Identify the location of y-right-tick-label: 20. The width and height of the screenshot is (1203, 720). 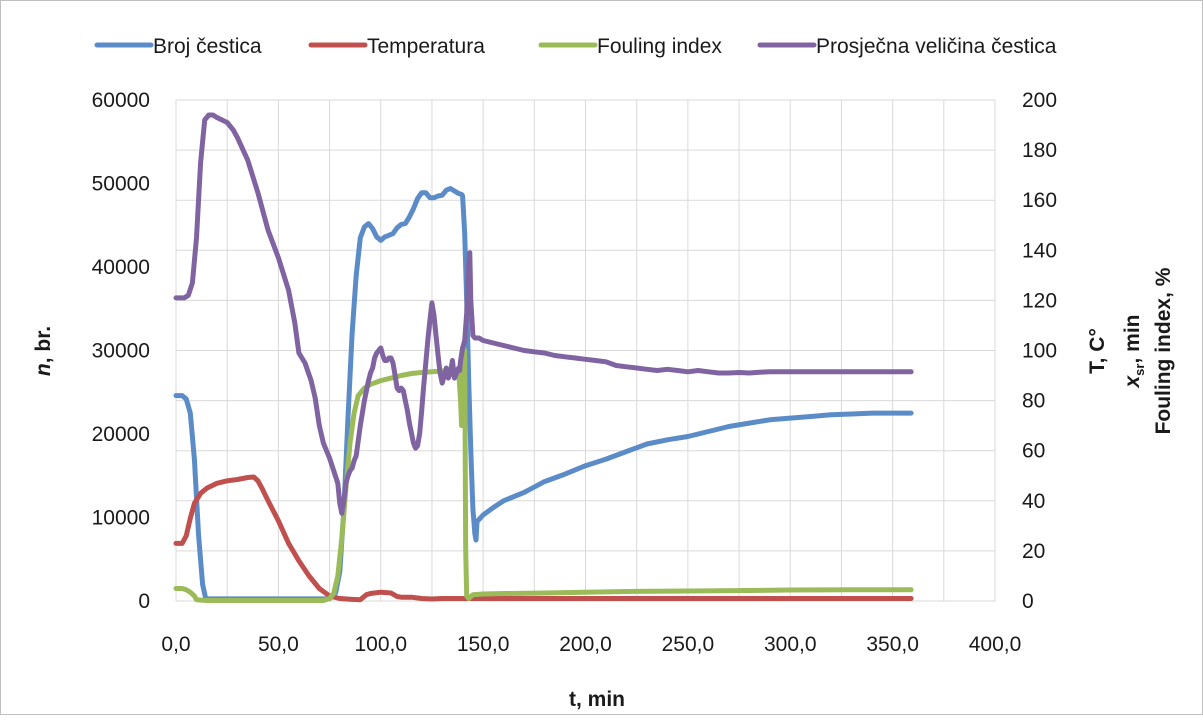
(1033, 551).